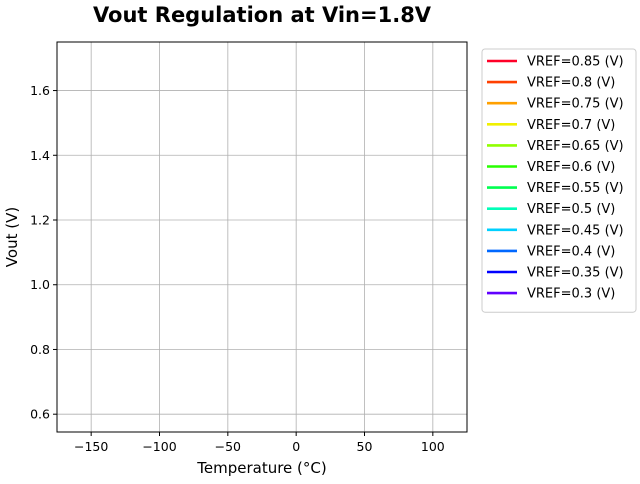 The height and width of the screenshot is (484, 640). I want to click on legend-item: VREF=0.45 (V), so click(555, 230).